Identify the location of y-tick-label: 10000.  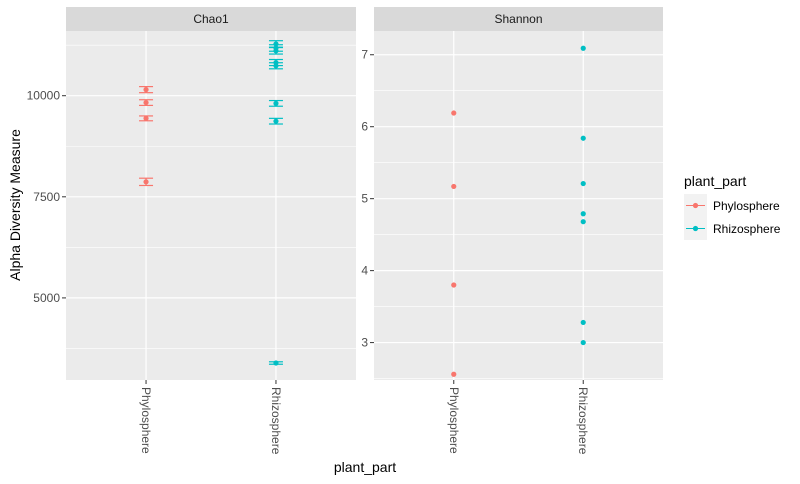
(44, 96).